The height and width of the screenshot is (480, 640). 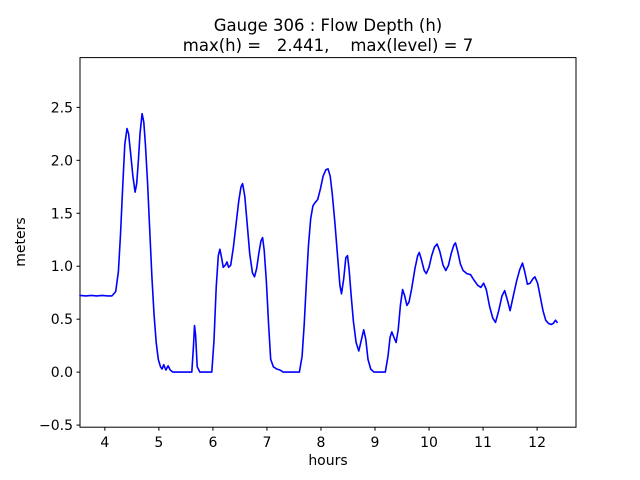 I want to click on y-tick-label: 0.5, so click(x=62, y=320).